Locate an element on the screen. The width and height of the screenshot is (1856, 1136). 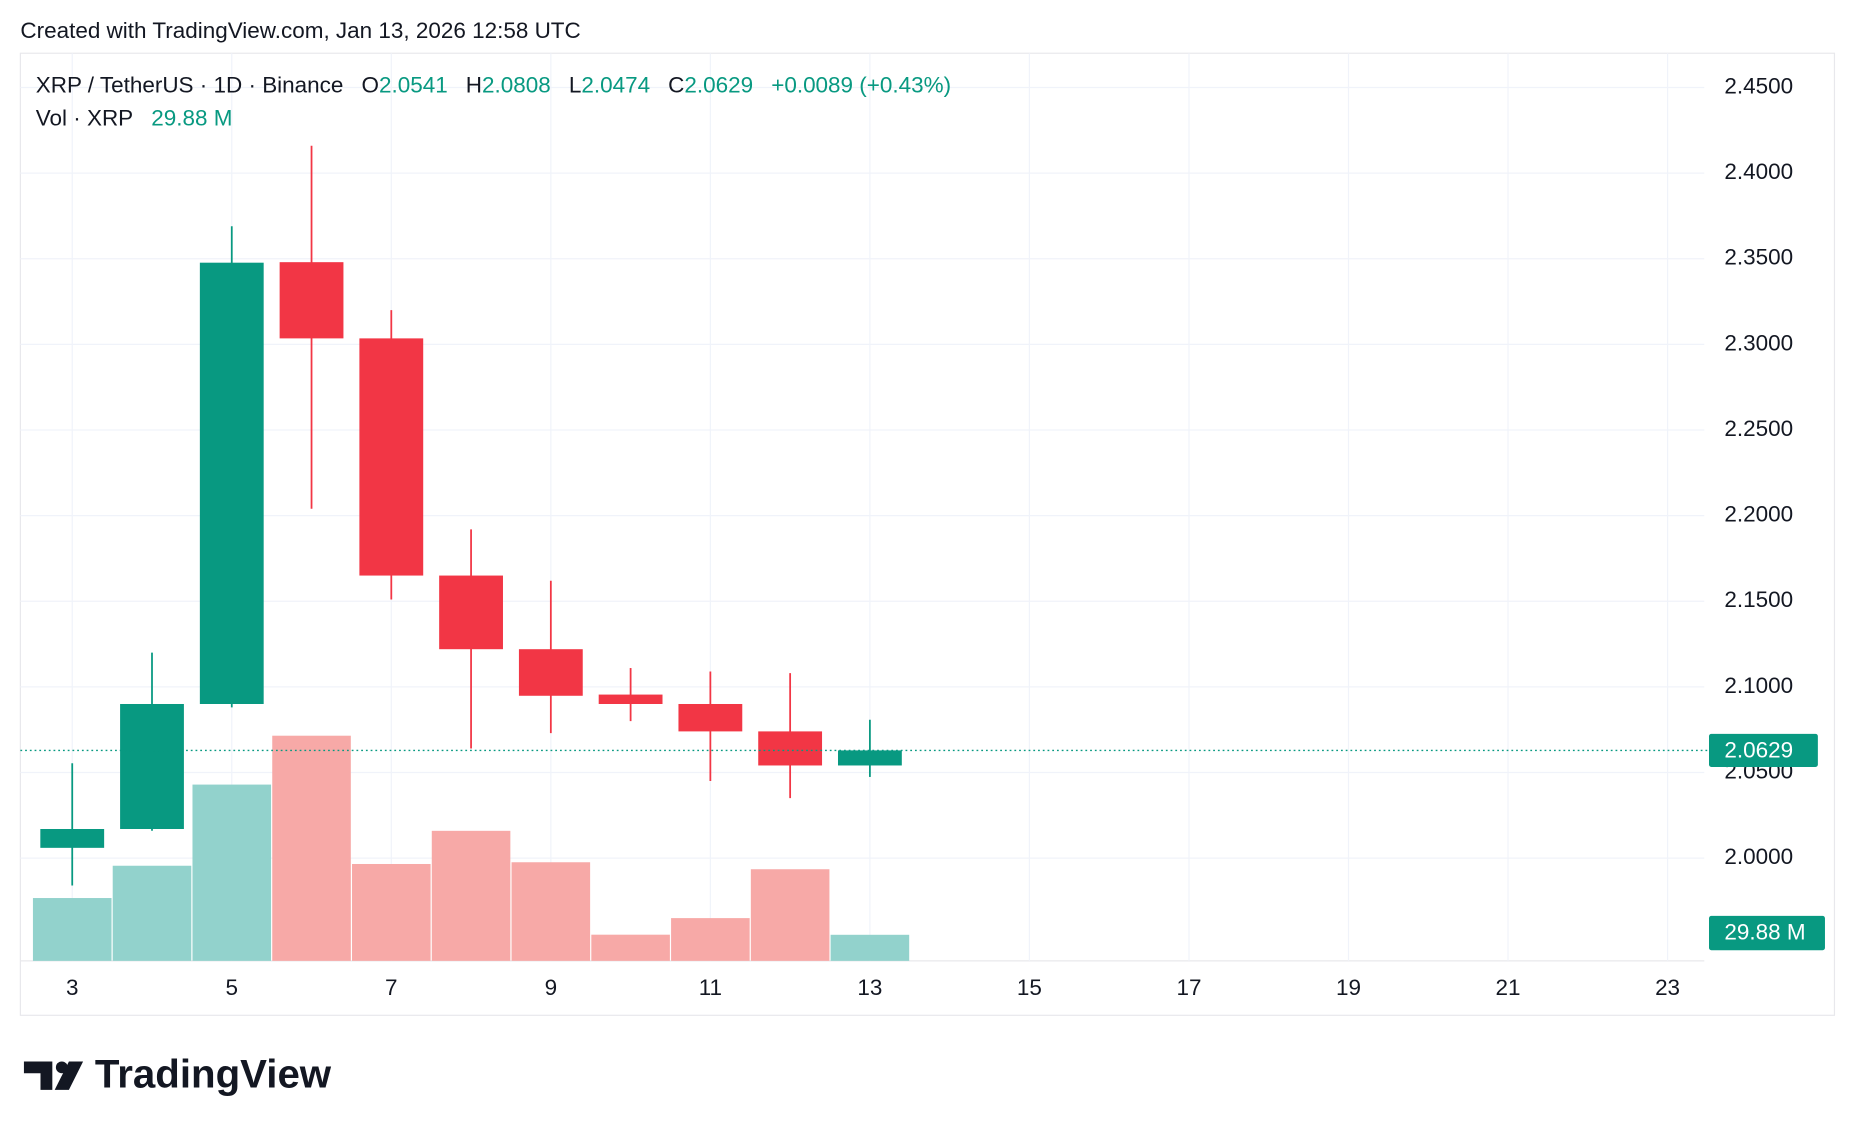
x-tick-label: 11 is located at coordinates (710, 987).